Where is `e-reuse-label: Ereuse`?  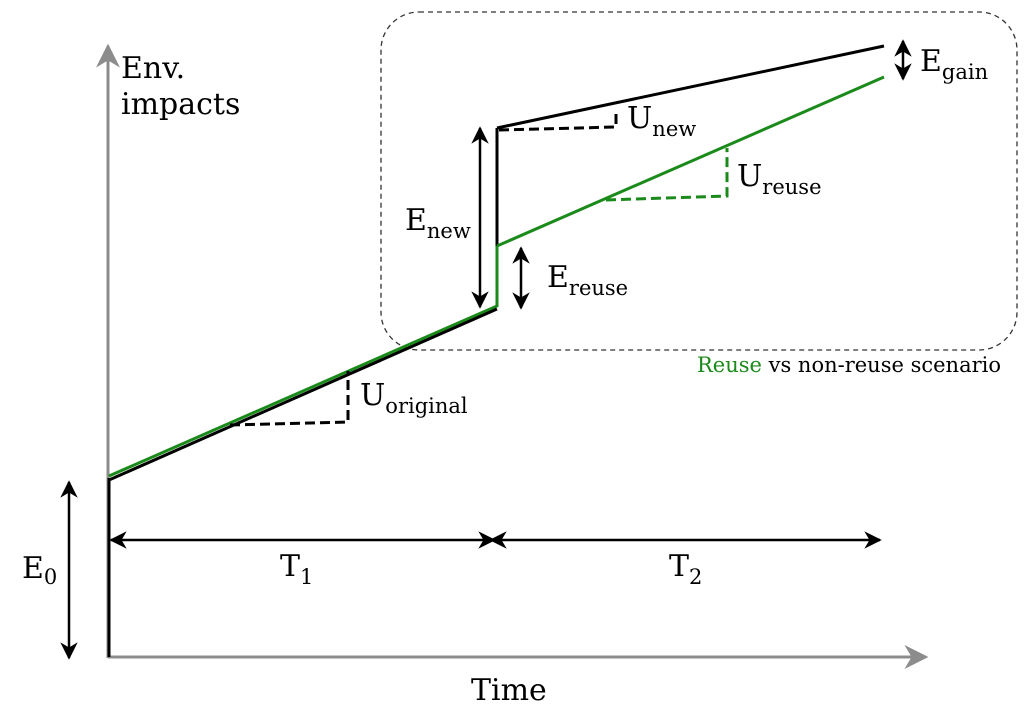
e-reuse-label: Ereuse is located at coordinates (587, 280).